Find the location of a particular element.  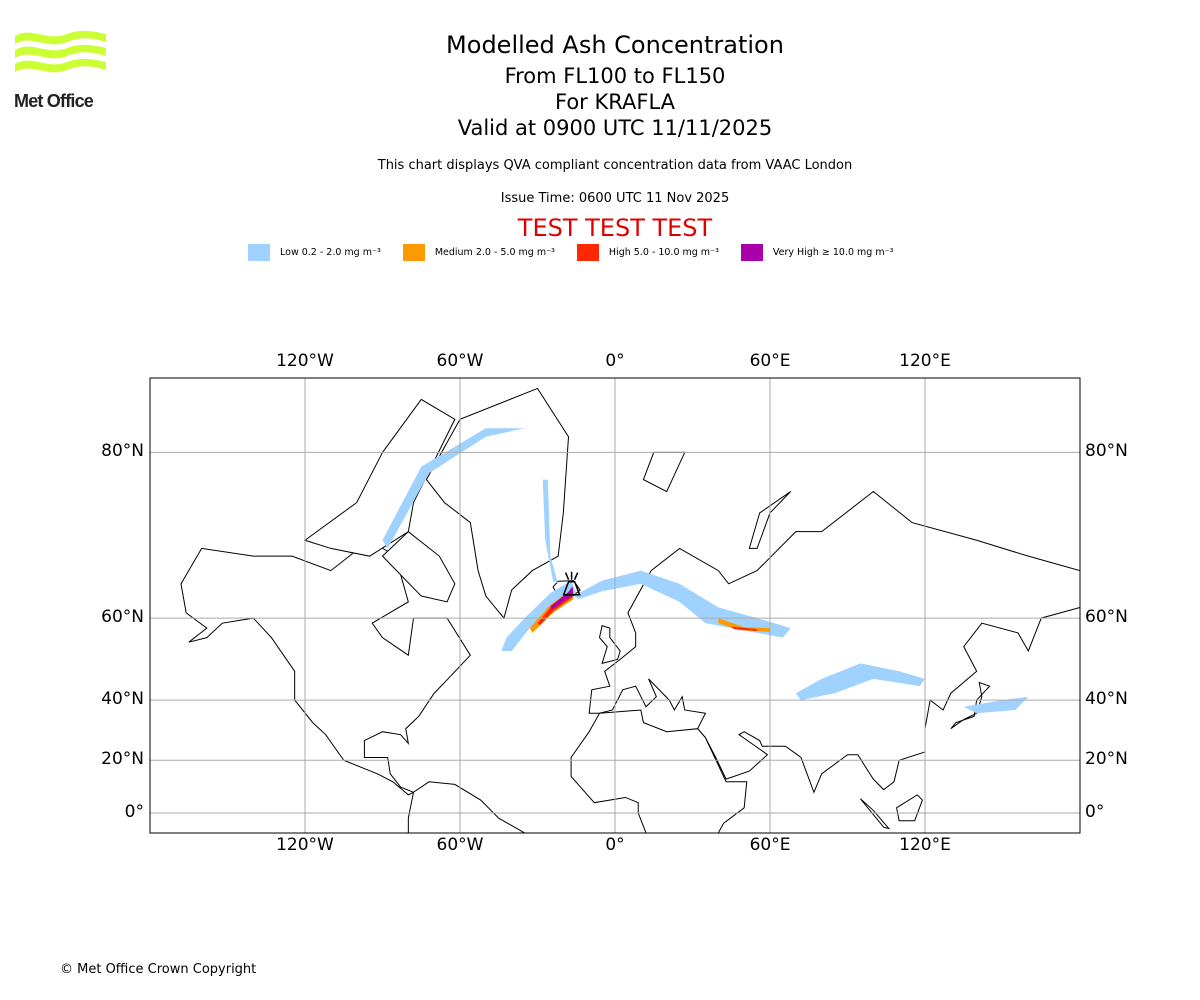

high-plume-russia is located at coordinates (744, 629).